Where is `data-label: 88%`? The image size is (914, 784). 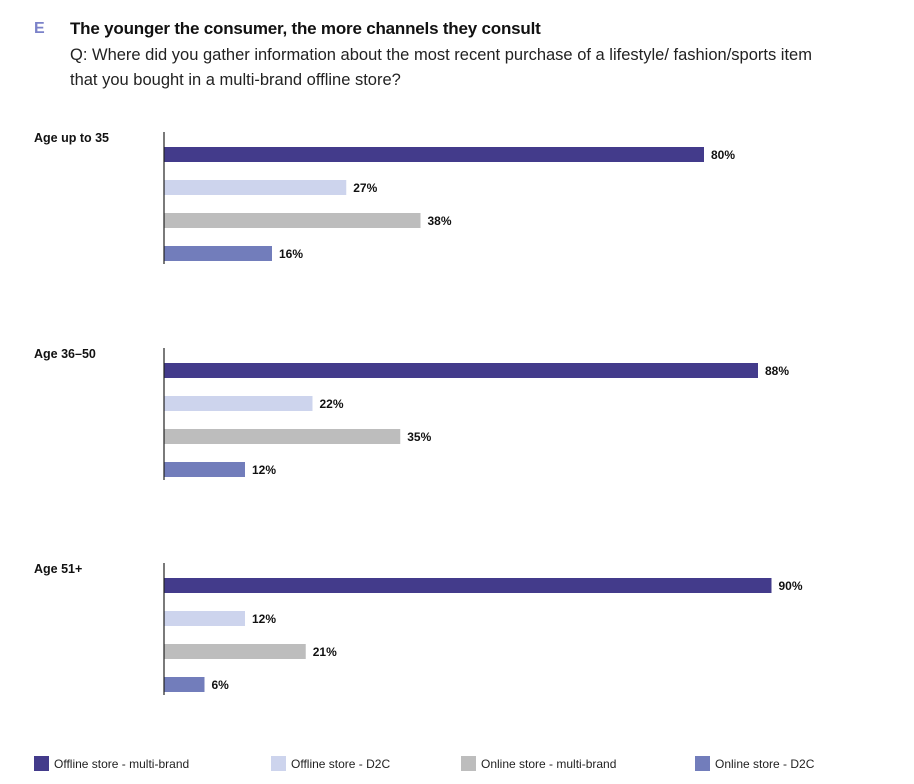 data-label: 88% is located at coordinates (777, 371).